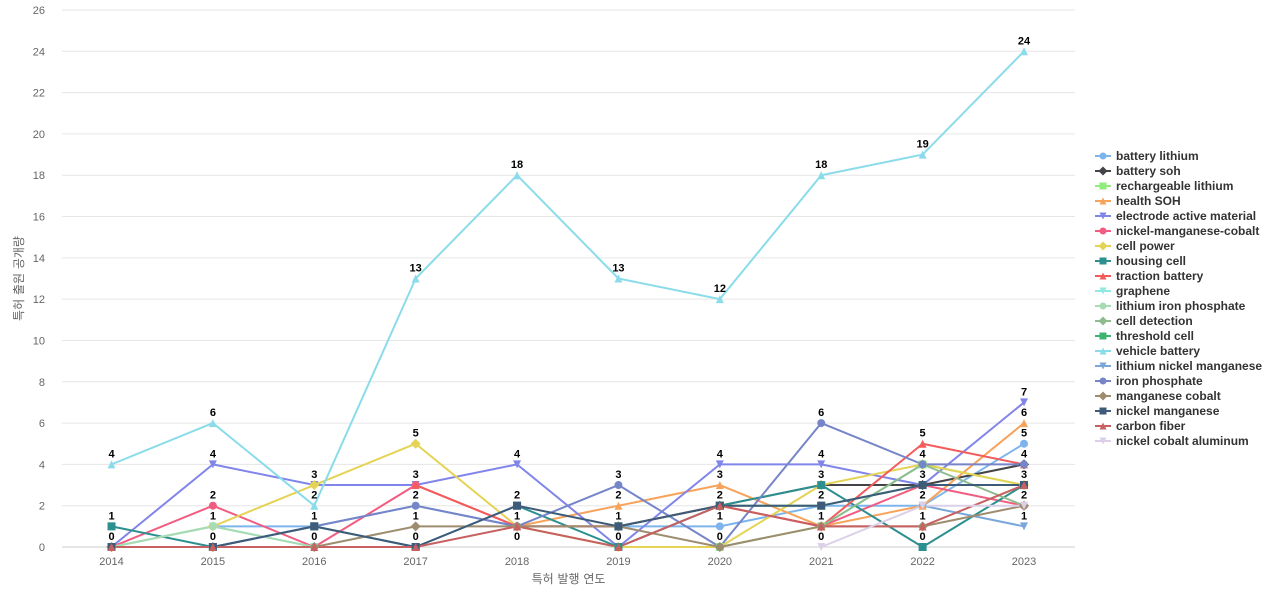 This screenshot has width=1280, height=600. What do you see at coordinates (1157, 411) in the screenshot?
I see `legend-item: nickel manganese` at bounding box center [1157, 411].